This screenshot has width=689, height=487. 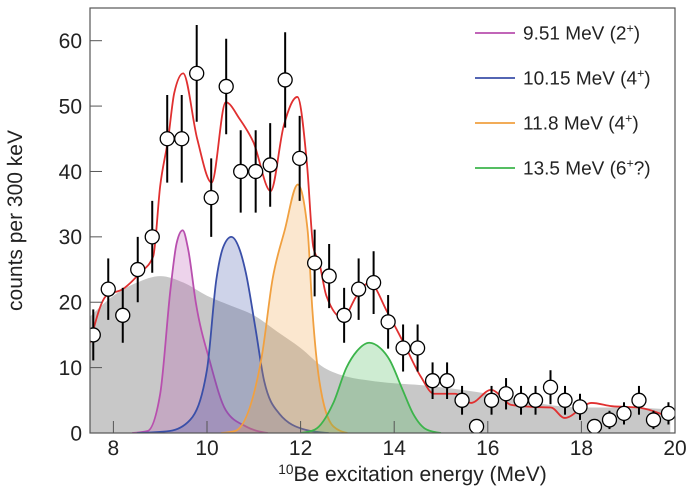 I want to click on y-tick-label: 40, so click(x=70, y=172).